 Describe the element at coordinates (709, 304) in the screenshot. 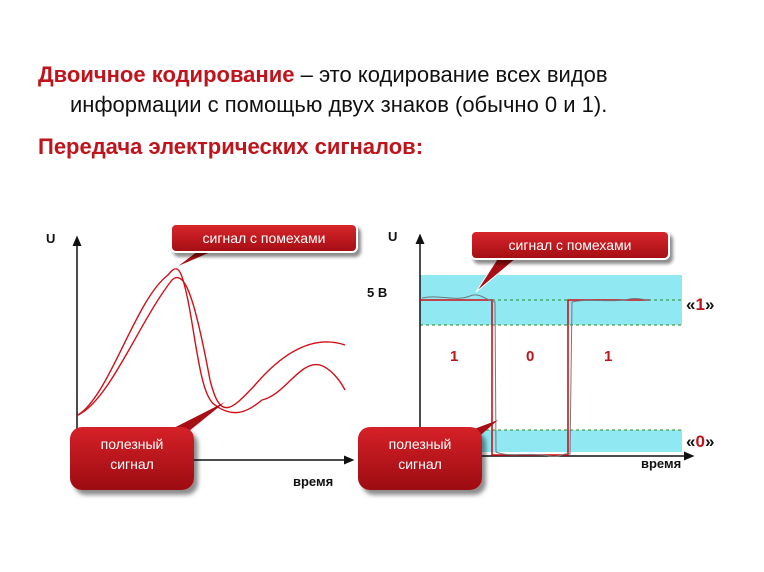

I see `level-one-close: »` at that location.